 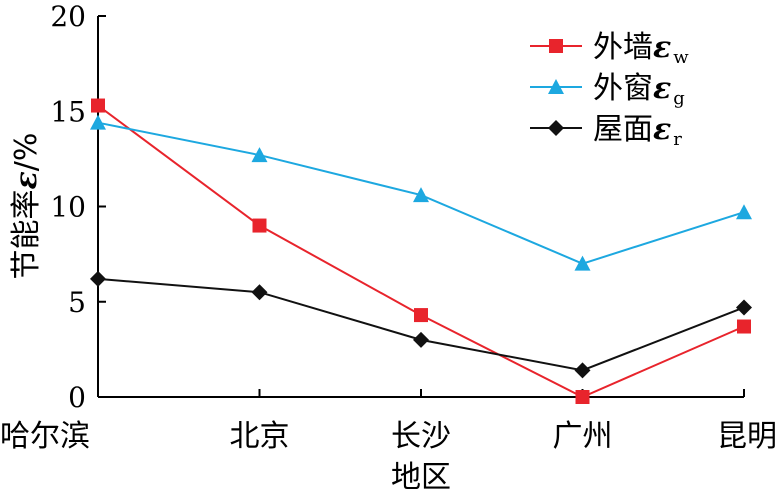 I want to click on y-ticks: 0 5 10 15 20, so click(x=78, y=207).